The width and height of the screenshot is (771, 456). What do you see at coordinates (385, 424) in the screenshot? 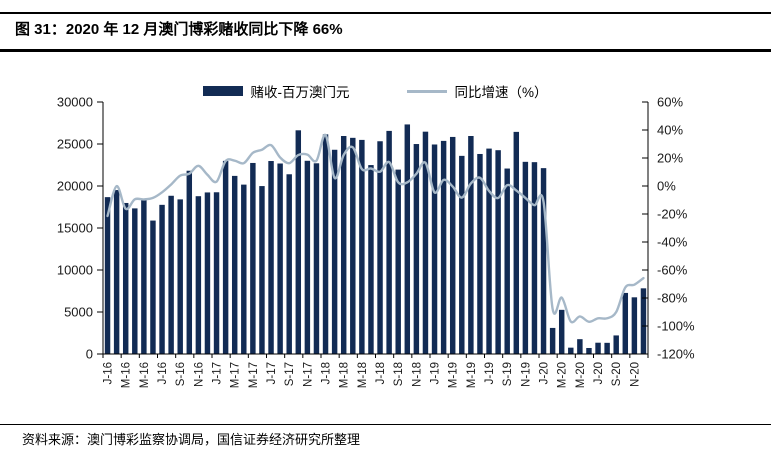
I see `footer-rule` at bounding box center [385, 424].